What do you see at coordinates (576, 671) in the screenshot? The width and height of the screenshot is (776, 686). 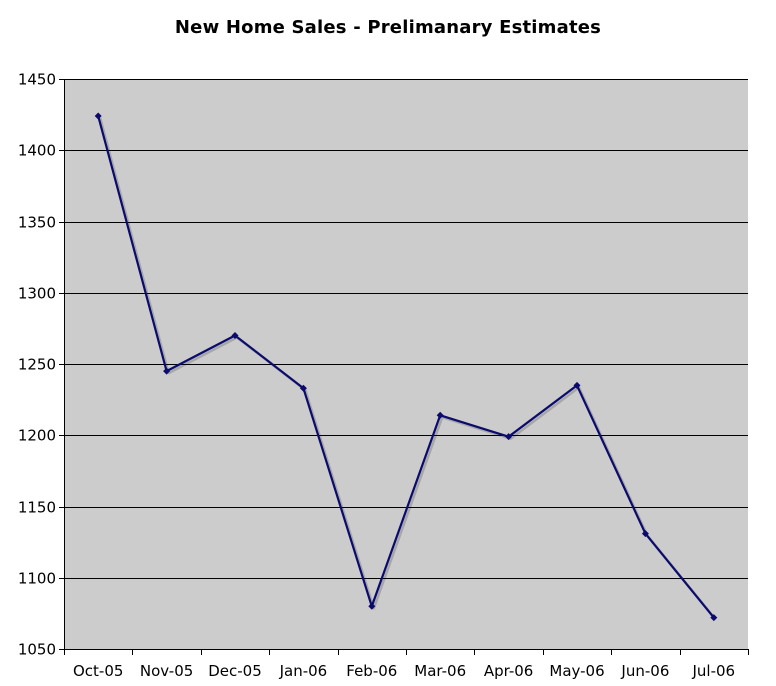 I see `x-tick-label: May-06` at bounding box center [576, 671].